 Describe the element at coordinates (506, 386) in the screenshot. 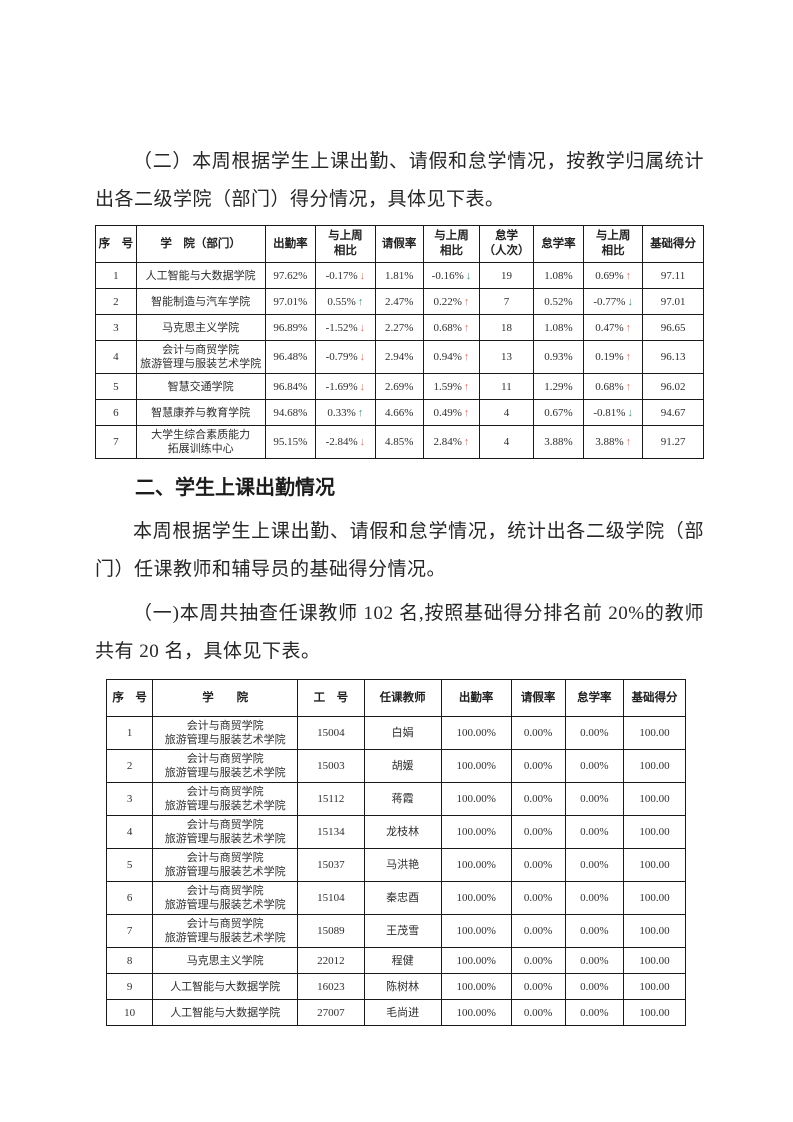

I see `cell-truancy-count: 11` at that location.